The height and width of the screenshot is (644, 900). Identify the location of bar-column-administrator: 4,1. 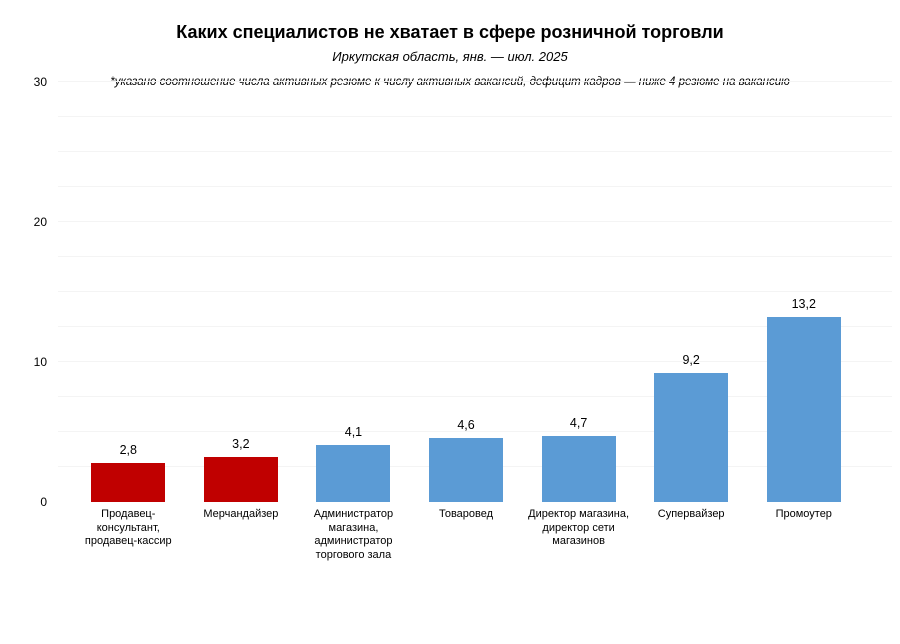
(353, 292).